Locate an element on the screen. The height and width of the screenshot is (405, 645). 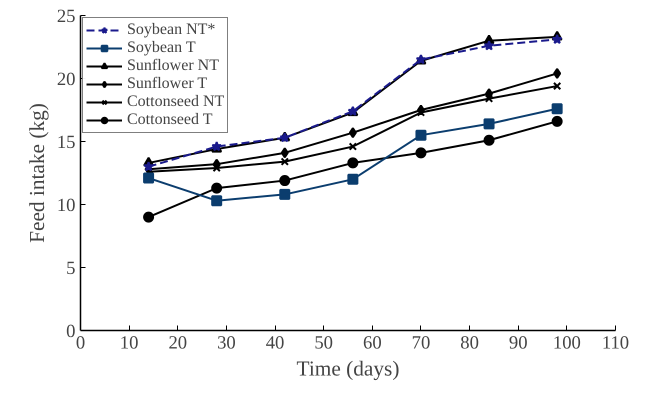
x-tick-label: 110 is located at coordinates (616, 343).